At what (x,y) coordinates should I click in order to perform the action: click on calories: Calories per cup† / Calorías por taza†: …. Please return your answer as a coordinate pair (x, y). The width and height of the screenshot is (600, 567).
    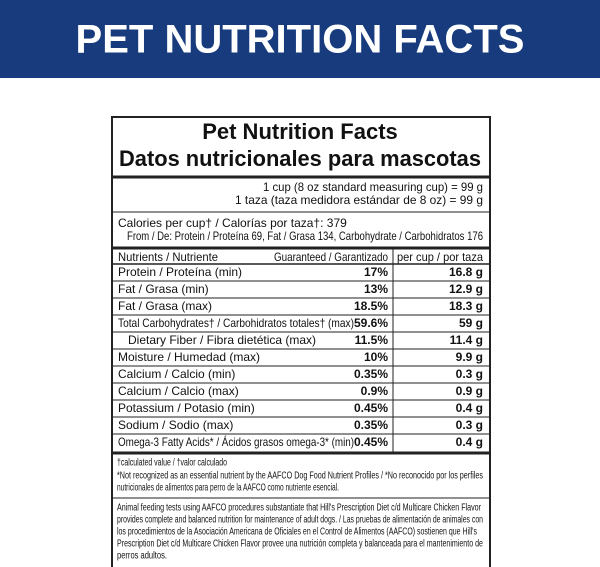
    Looking at the image, I should click on (232, 223).